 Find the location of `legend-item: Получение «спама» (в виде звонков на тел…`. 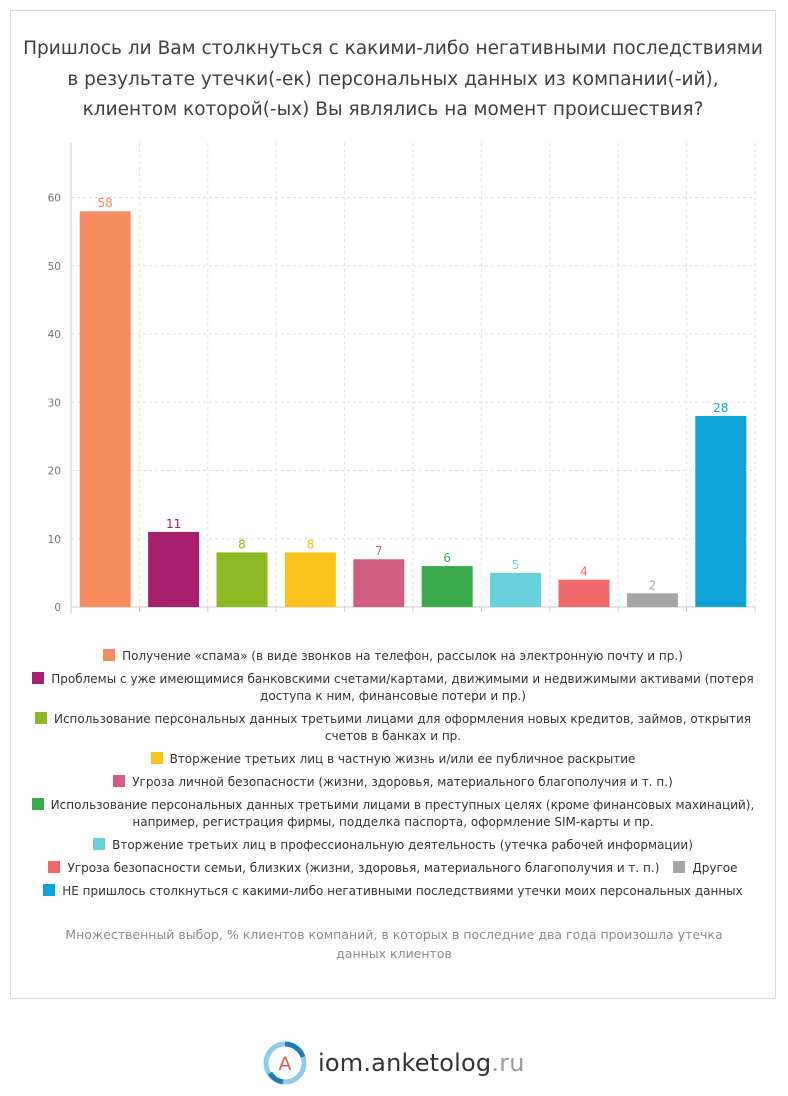

legend-item: Получение «спама» (в виде звонков на тел… is located at coordinates (393, 656).